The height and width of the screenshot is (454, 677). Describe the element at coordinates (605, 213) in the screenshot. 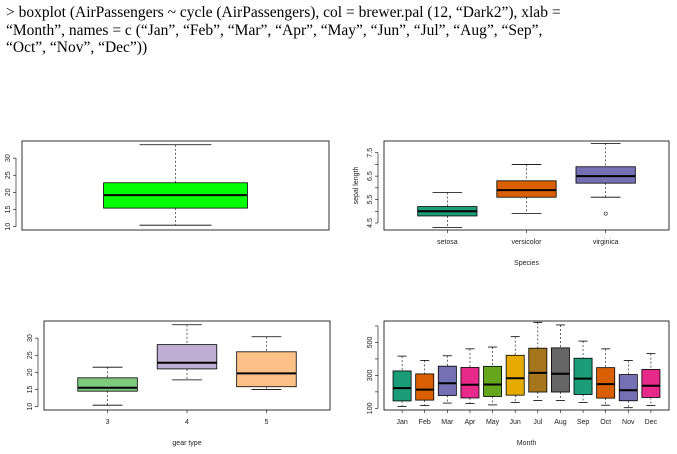

I see `outlier-point` at that location.